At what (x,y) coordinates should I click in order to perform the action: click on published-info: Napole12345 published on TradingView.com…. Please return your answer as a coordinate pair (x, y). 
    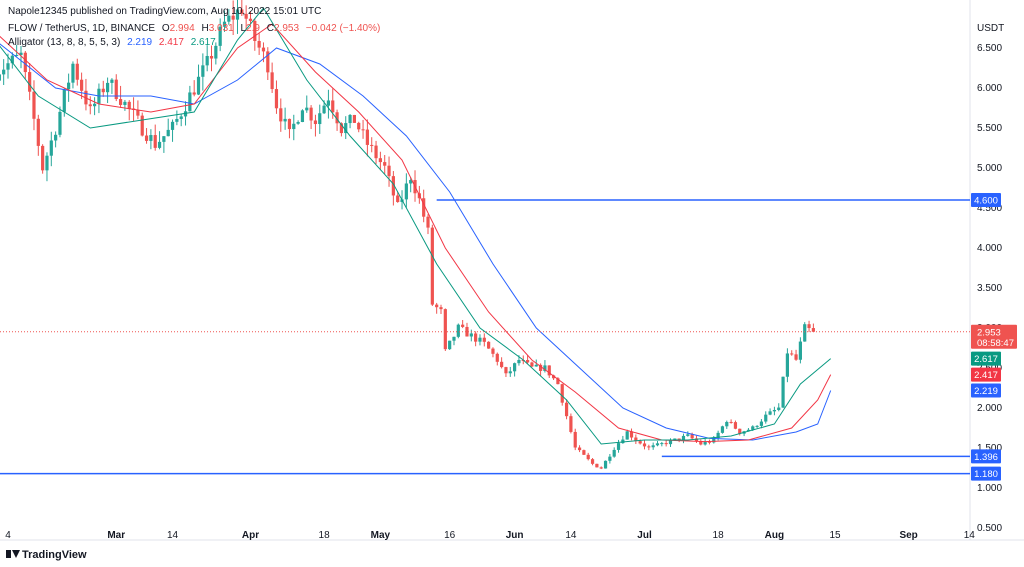
    Looking at the image, I should click on (165, 11).